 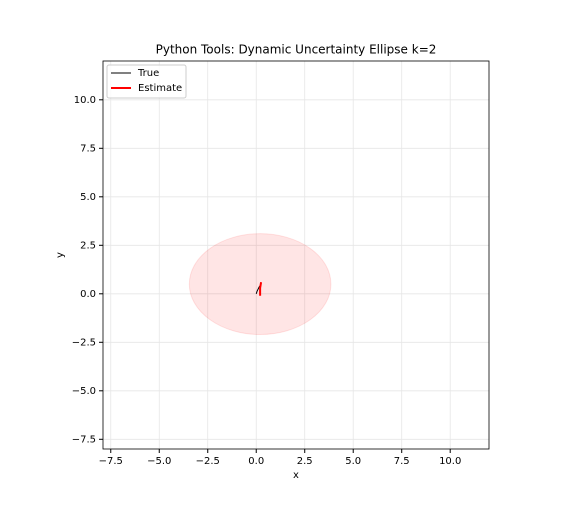 What do you see at coordinates (84, 439) in the screenshot?
I see `y-tick-label: −7.5` at bounding box center [84, 439].